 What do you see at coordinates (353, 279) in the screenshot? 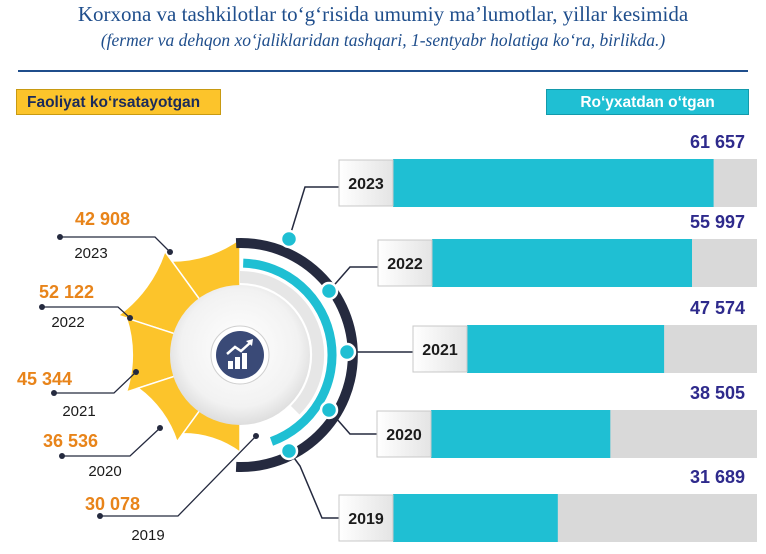
I see `connector-2022` at bounding box center [353, 279].